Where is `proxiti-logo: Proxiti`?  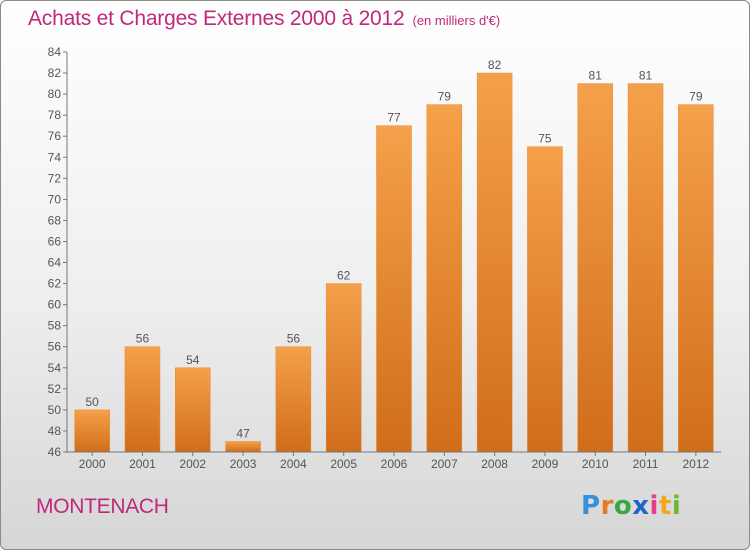
proxiti-logo: Proxiti is located at coordinates (631, 506).